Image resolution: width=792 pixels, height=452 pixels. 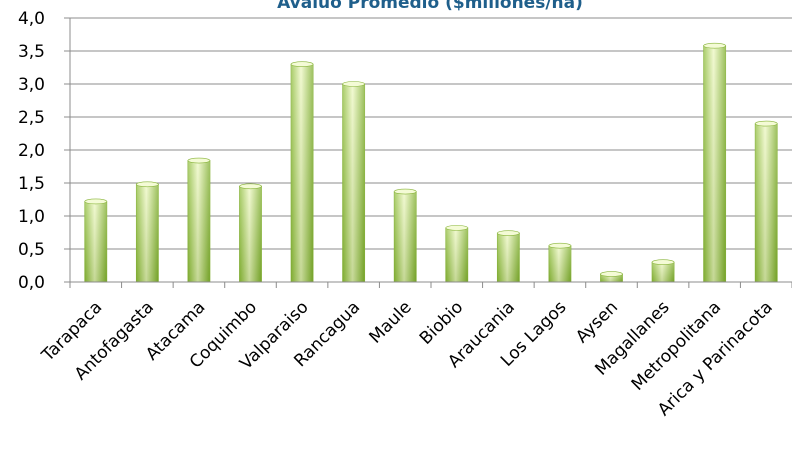 I want to click on y-tick-label: 0,5, so click(x=31, y=250).